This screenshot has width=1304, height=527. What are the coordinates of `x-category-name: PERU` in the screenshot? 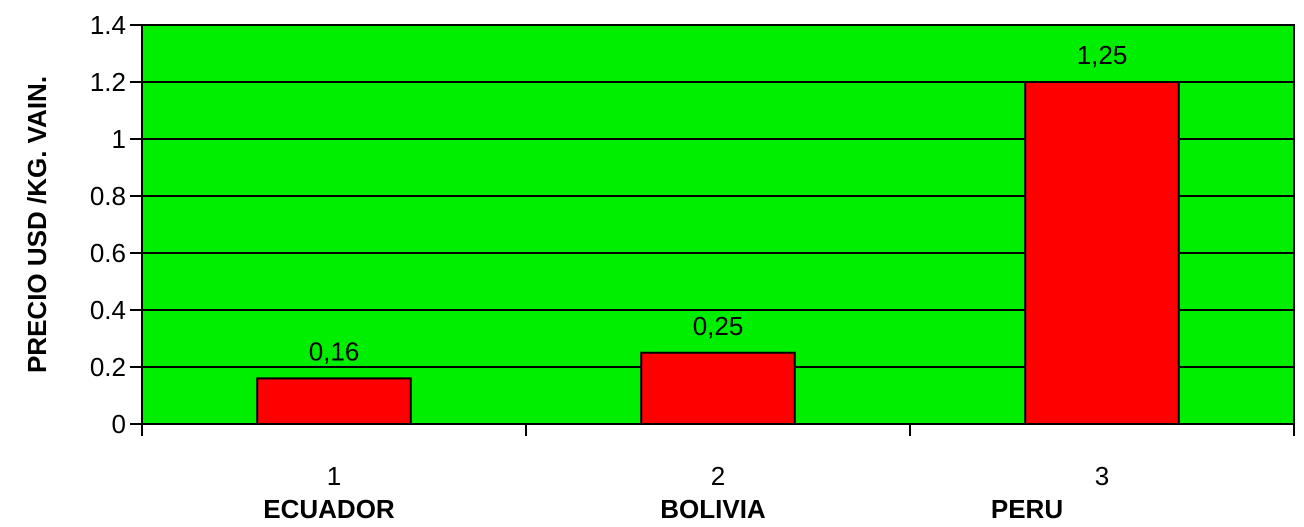 It's located at (1027, 509).